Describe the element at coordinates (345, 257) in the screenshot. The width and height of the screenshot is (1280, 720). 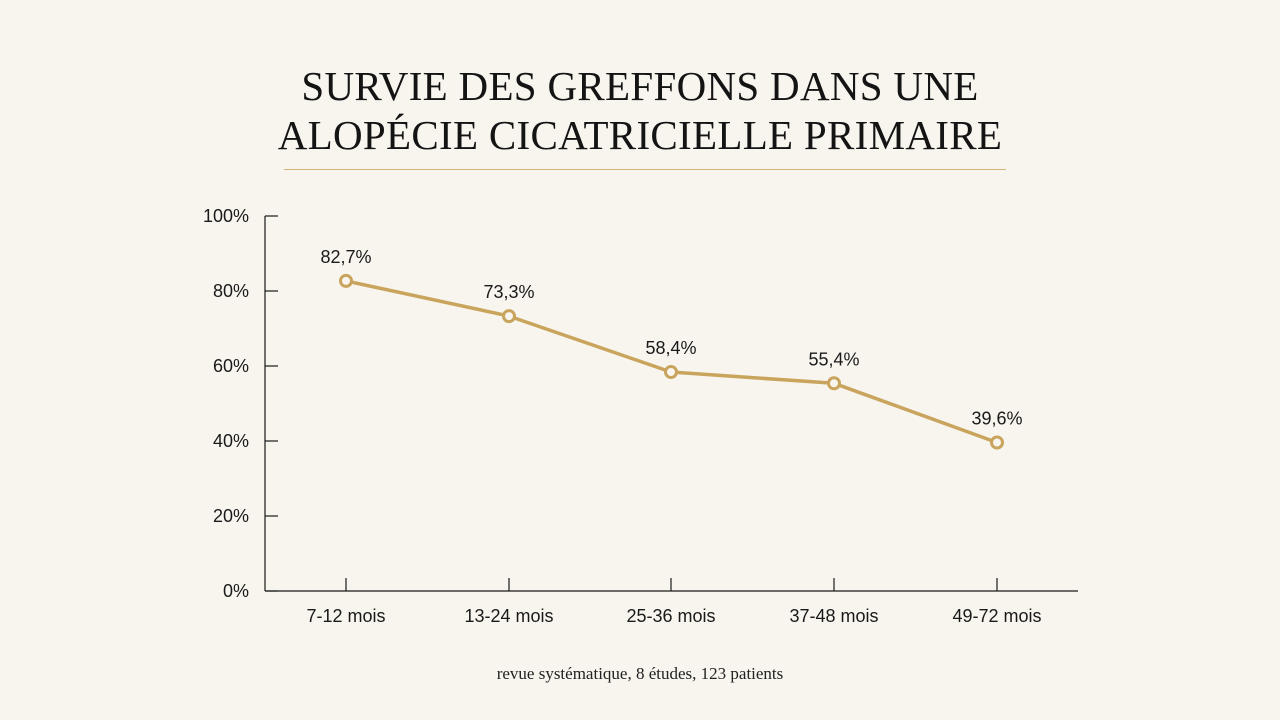
I see `data-label: 82,7%` at that location.